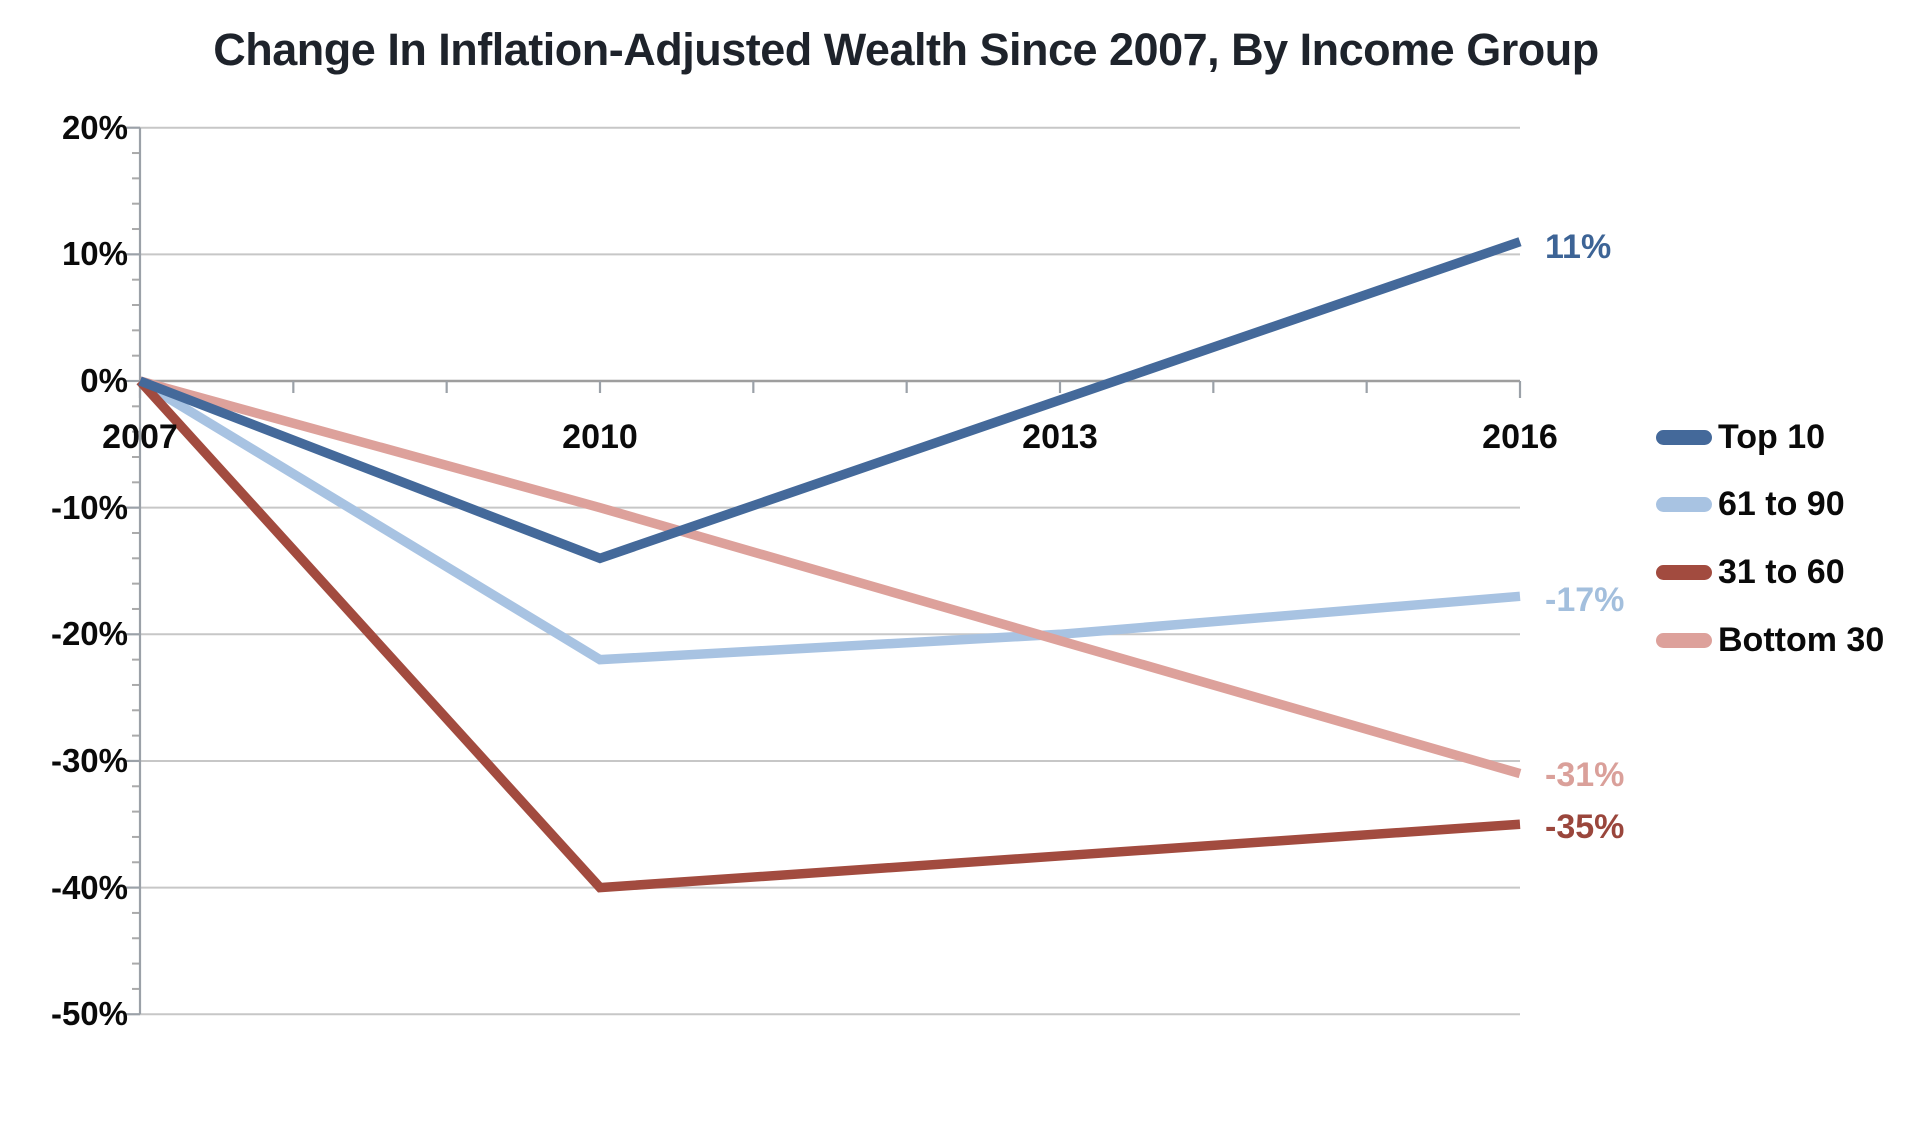  Describe the element at coordinates (1520, 437) in the screenshot. I see `x-tick-label-2016: 2016` at that location.